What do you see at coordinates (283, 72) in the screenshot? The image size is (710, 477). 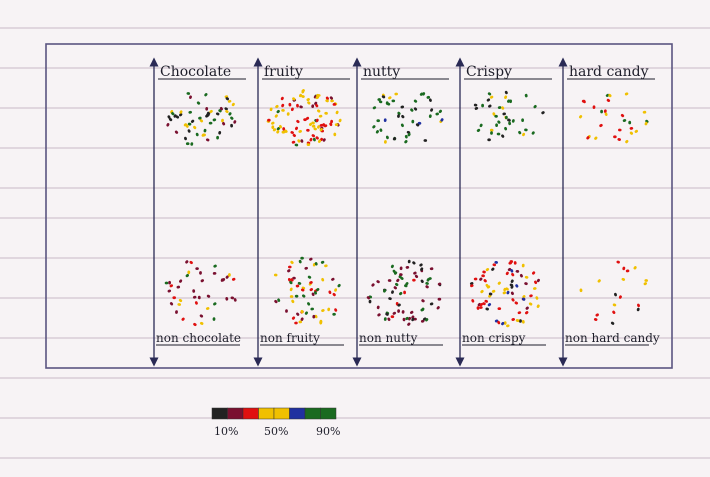 I see `label-top-fruity: fruity` at bounding box center [283, 72].